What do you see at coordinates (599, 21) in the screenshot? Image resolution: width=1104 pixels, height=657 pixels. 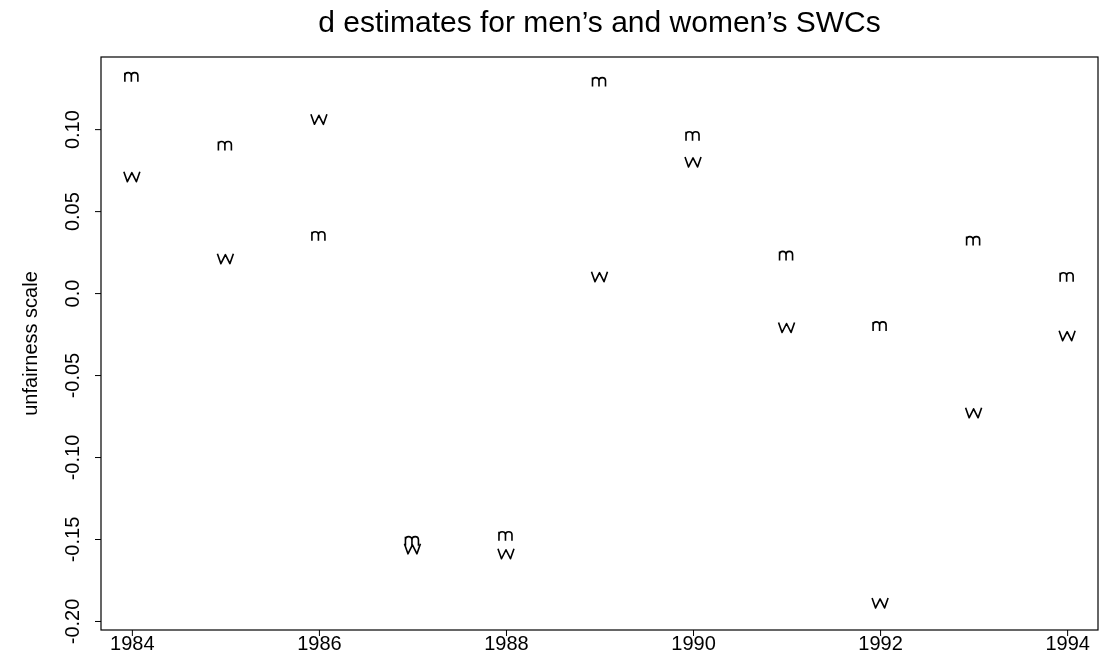 I see `chart-title: d estimates for men’s and women’s SWCs` at bounding box center [599, 21].